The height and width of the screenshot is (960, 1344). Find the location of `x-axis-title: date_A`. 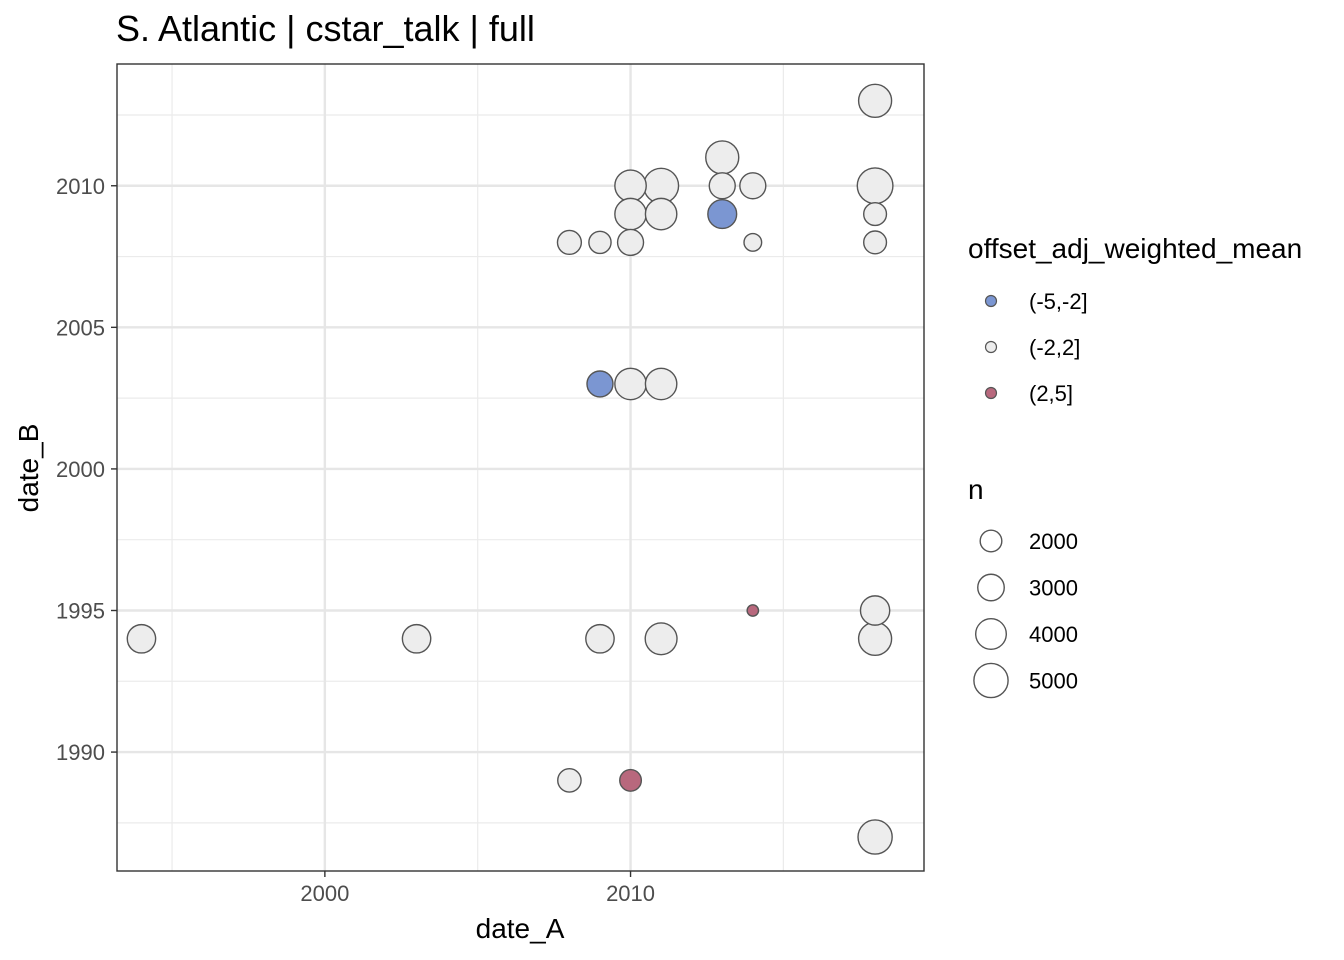

x-axis-title: date_A is located at coordinates (520, 928).